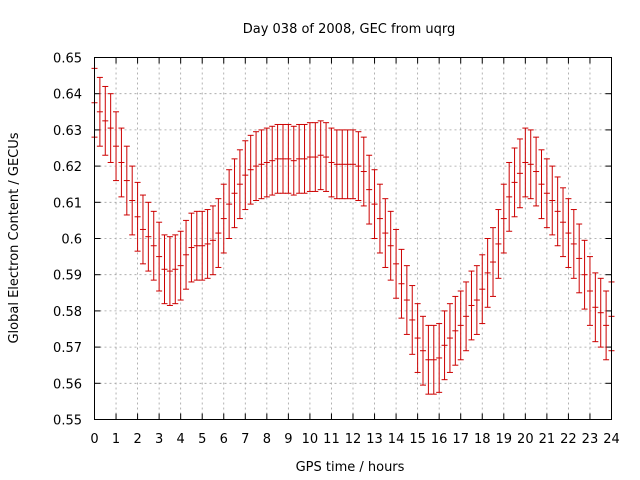 The width and height of the screenshot is (640, 480). What do you see at coordinates (590, 439) in the screenshot?
I see `x-tick-label: 23` at bounding box center [590, 439].